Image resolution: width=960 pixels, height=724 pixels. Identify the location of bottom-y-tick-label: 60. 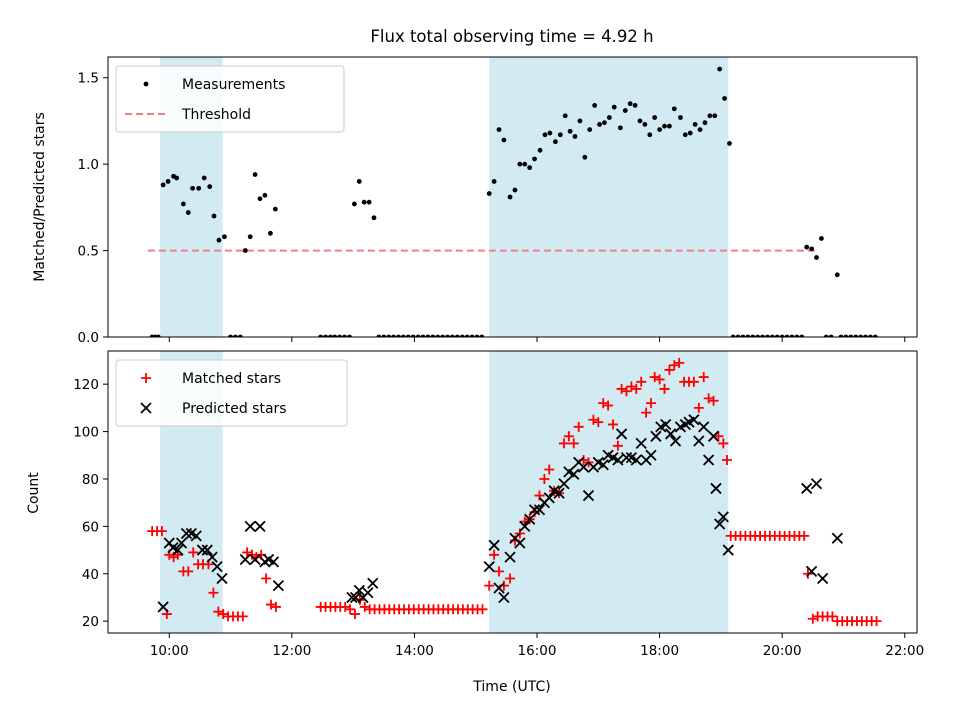
(90, 527).